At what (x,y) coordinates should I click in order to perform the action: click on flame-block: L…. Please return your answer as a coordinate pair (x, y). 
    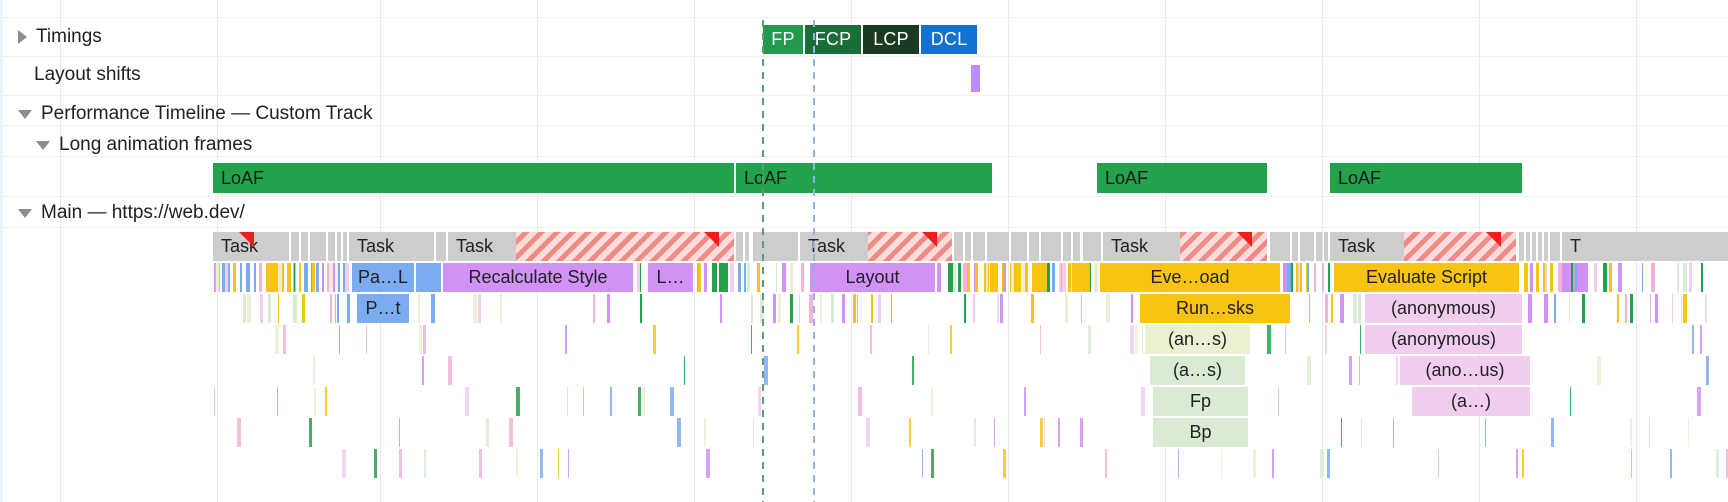
    Looking at the image, I should click on (670, 277).